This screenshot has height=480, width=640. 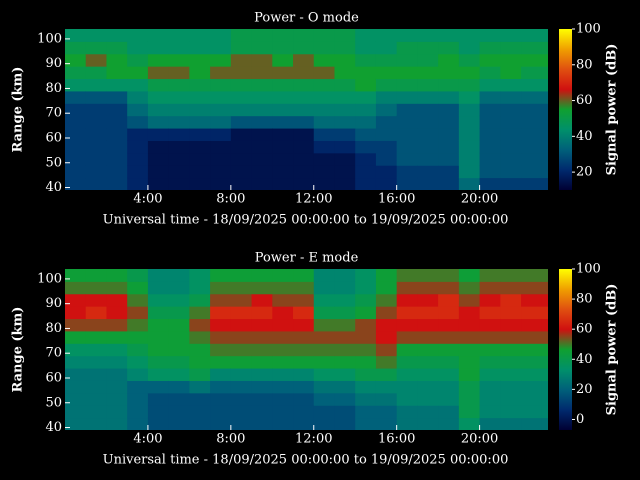 I want to click on y-axis-label: Range (km), so click(x=18, y=350).